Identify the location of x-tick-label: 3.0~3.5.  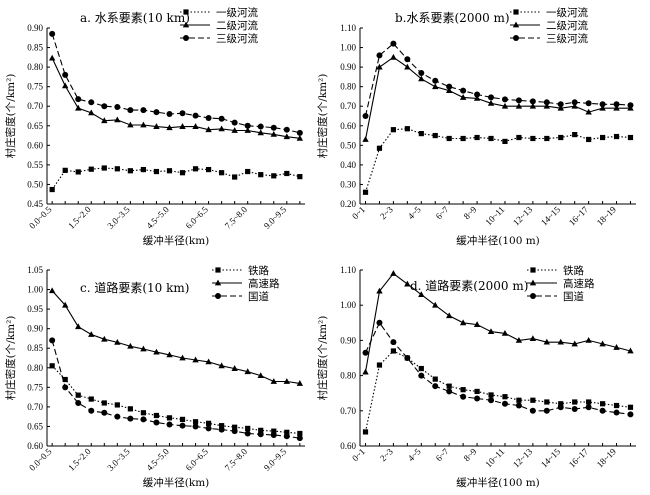
(118, 217).